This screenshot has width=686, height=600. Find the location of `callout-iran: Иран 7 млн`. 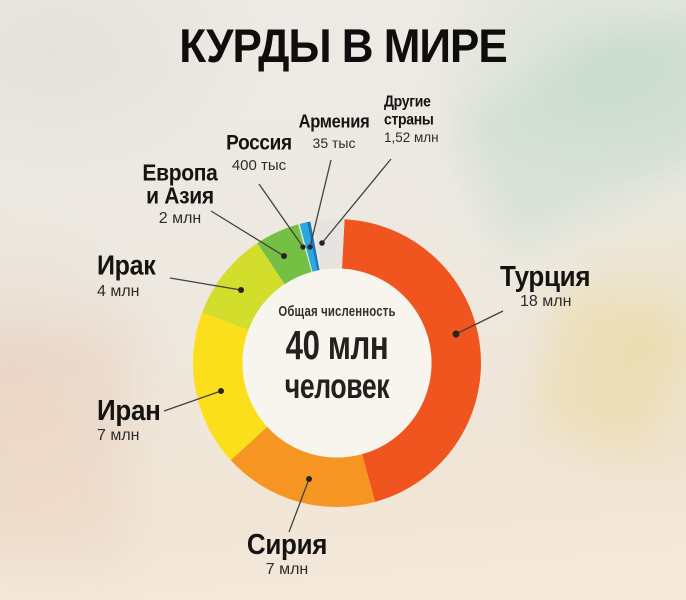

callout-iran: Иран 7 млн is located at coordinates (129, 419).